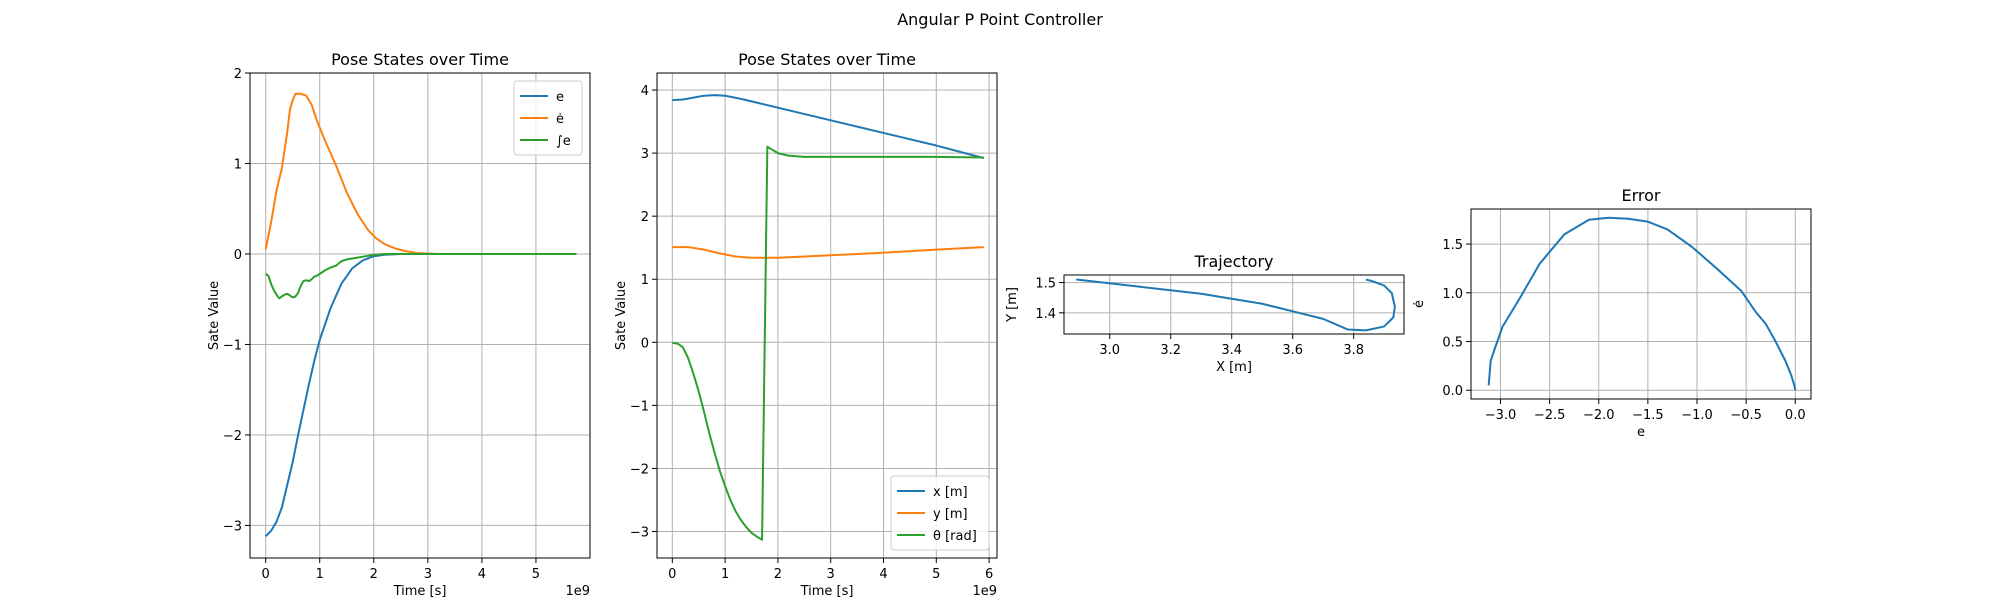 This screenshot has width=2000, height=600. I want to click on chart1-xtick-label-1: 1, so click(320, 574).